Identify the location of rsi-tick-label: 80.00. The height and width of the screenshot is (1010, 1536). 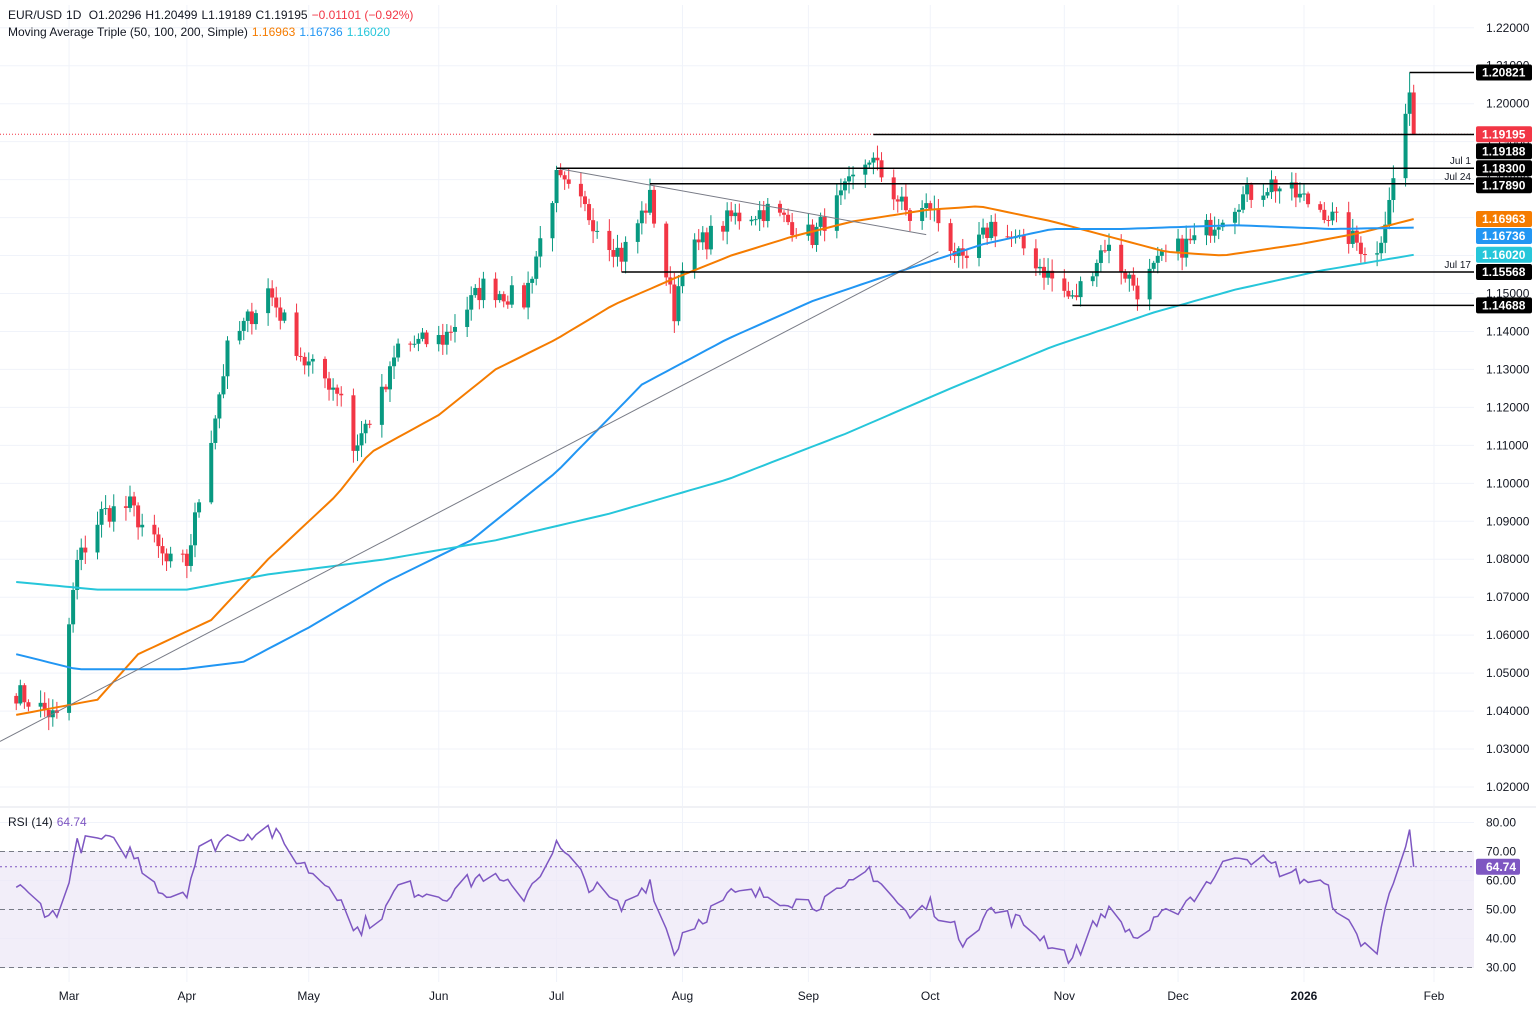
(1501, 823).